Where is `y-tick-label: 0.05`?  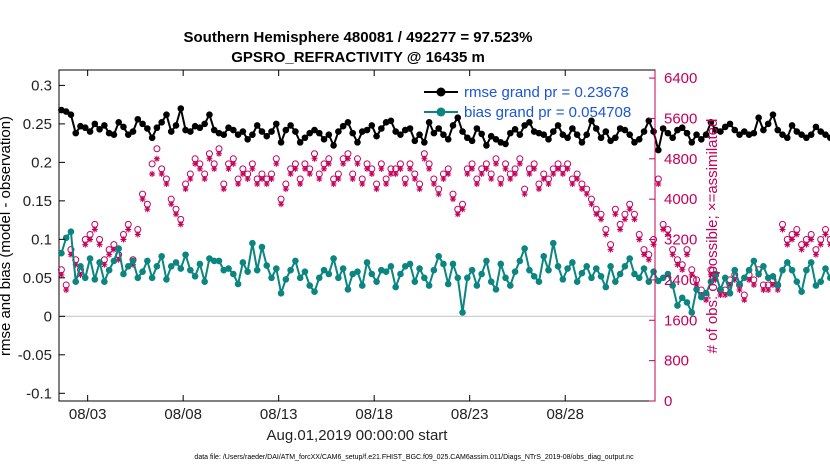 y-tick-label: 0.05 is located at coordinates (37, 278).